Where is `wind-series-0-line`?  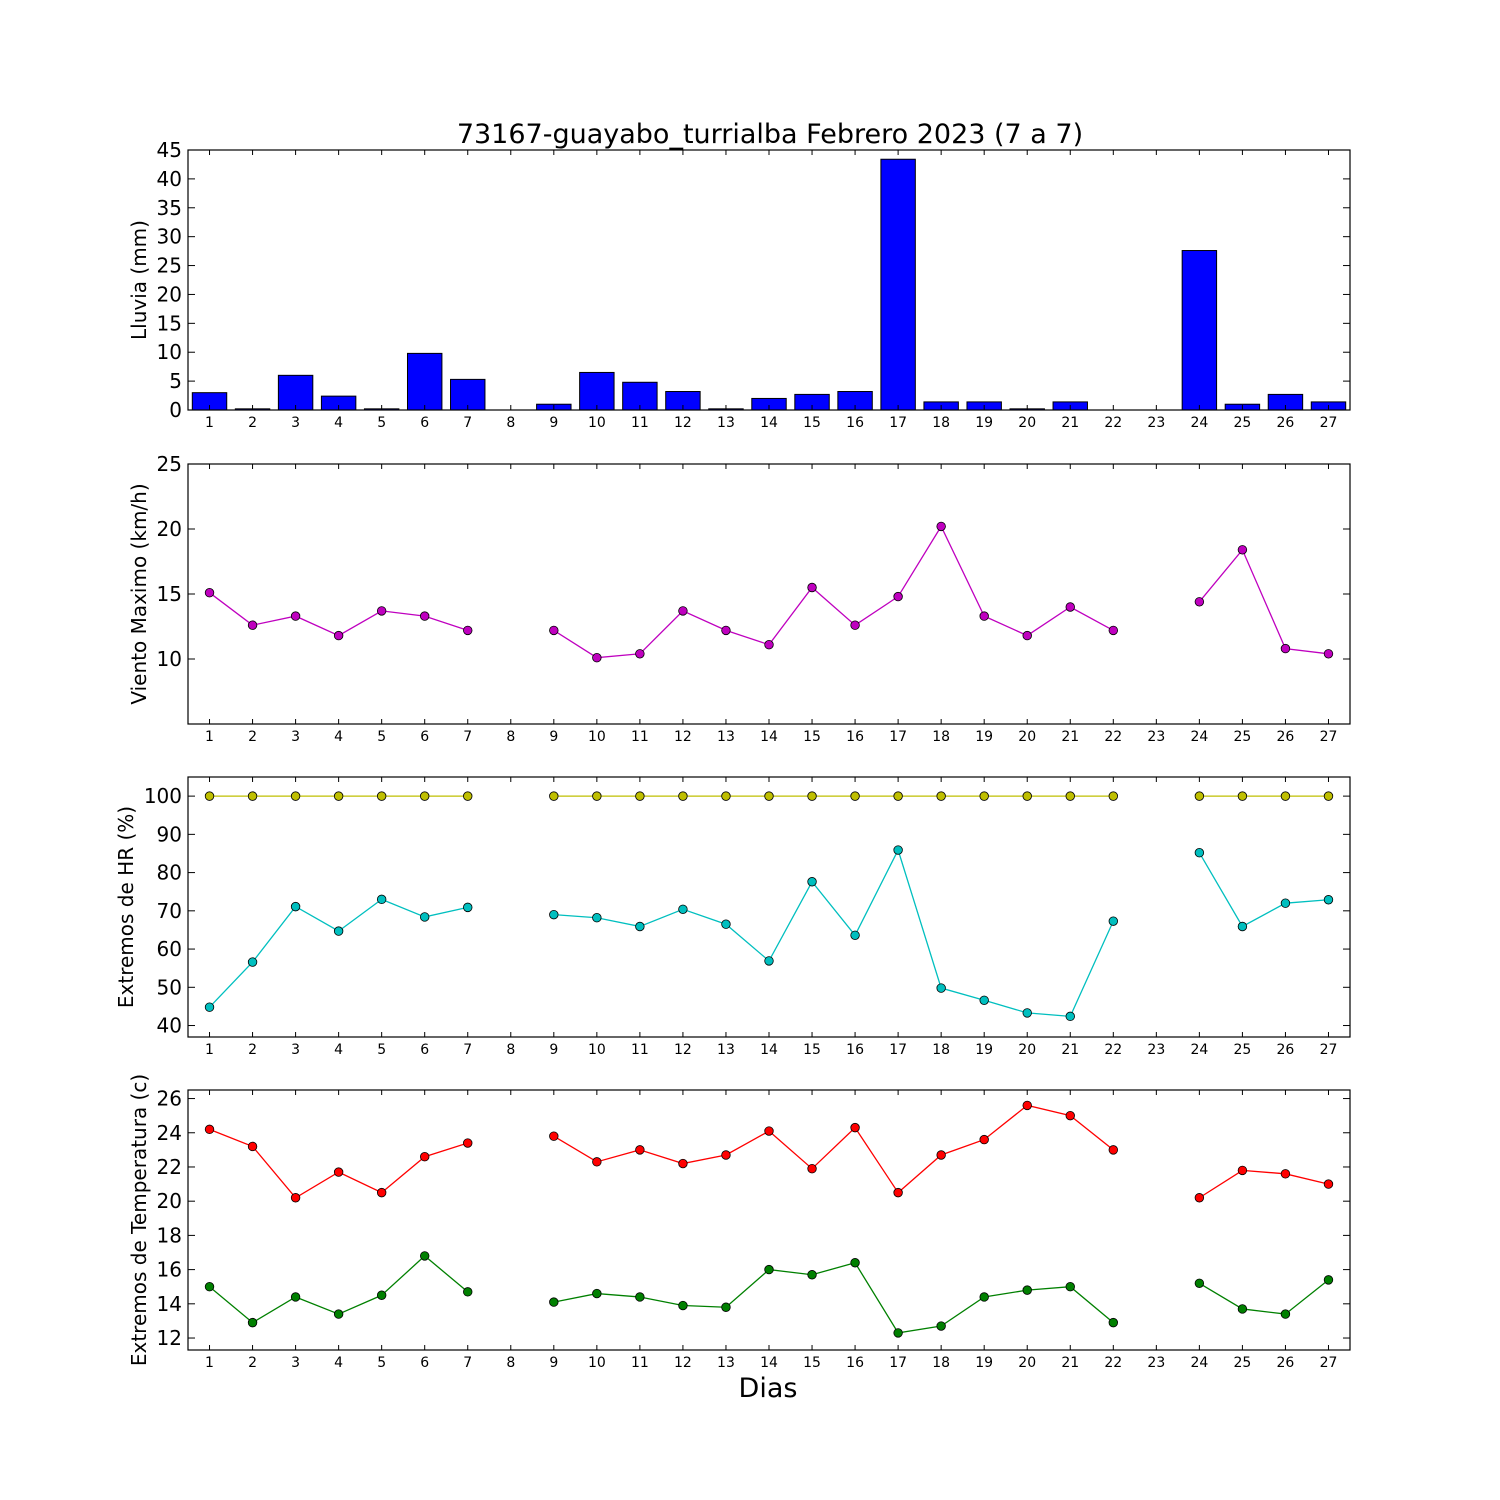 wind-series-0-line is located at coordinates (338, 614).